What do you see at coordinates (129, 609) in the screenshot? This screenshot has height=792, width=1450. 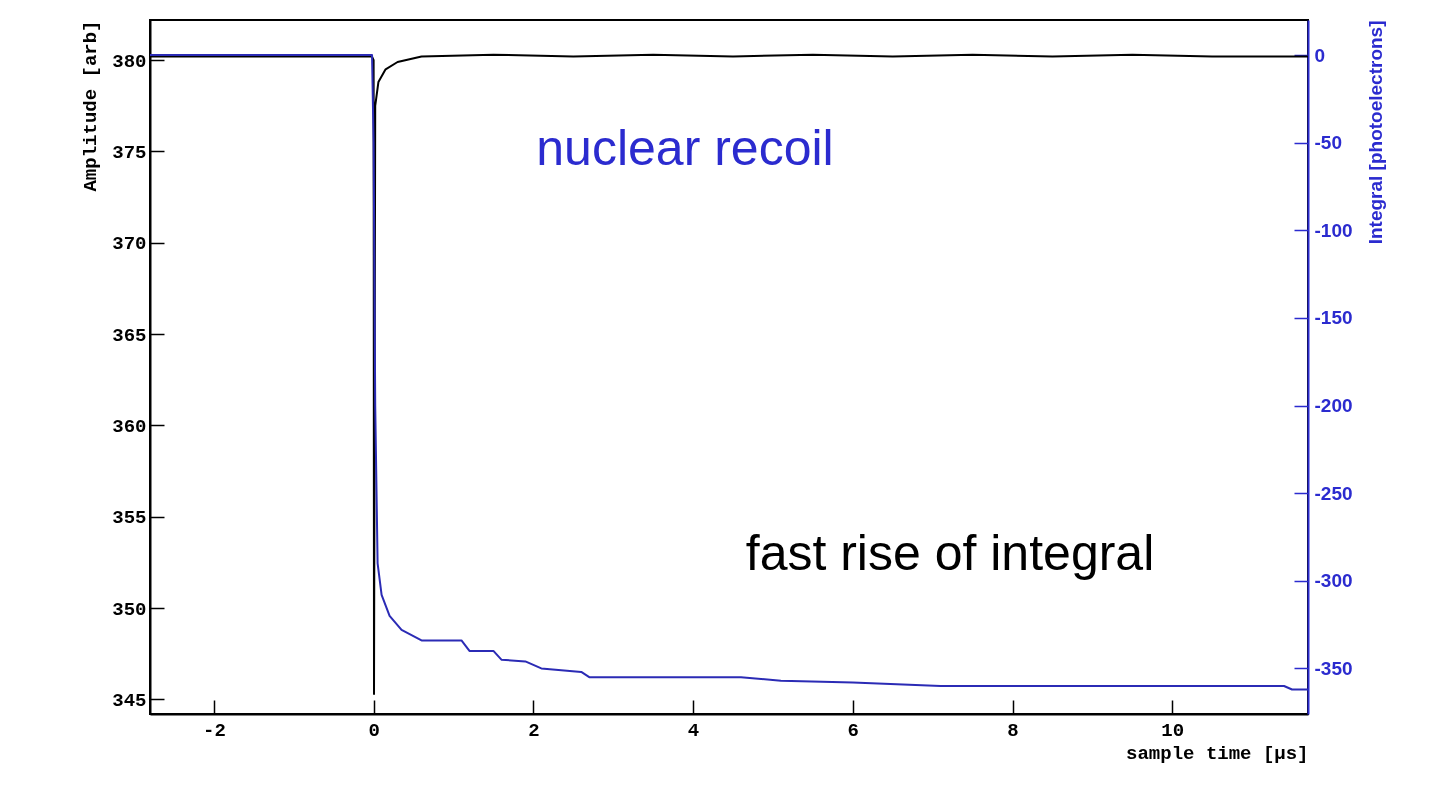 I see `y-tick-label: 350` at bounding box center [129, 609].